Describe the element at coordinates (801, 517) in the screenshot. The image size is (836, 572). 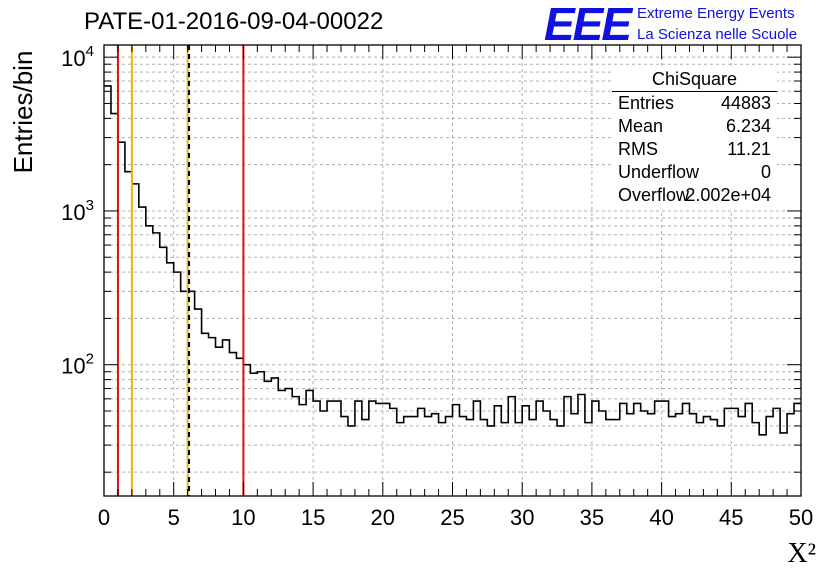
I see `x-tick-label: 50` at that location.